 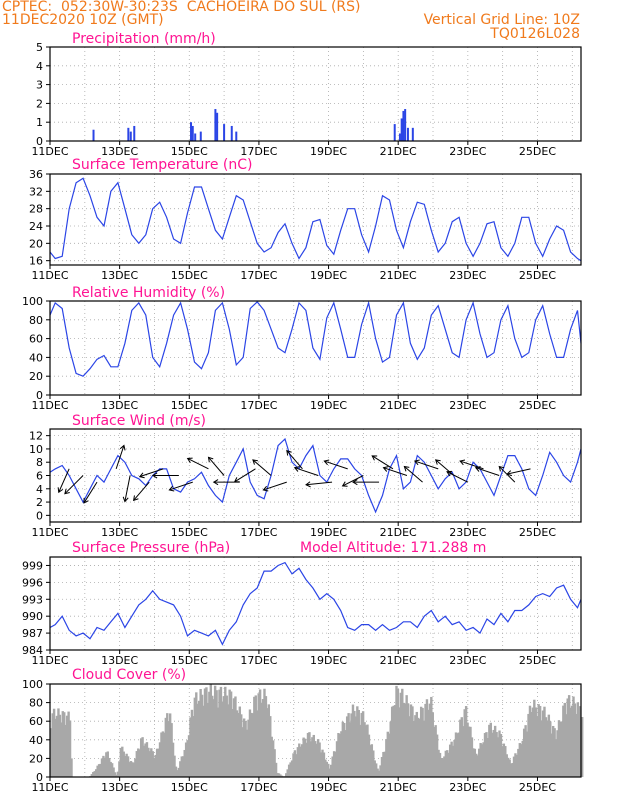 What do you see at coordinates (119, 151) in the screenshot?
I see `x-tick-label: 13DEC` at bounding box center [119, 151].